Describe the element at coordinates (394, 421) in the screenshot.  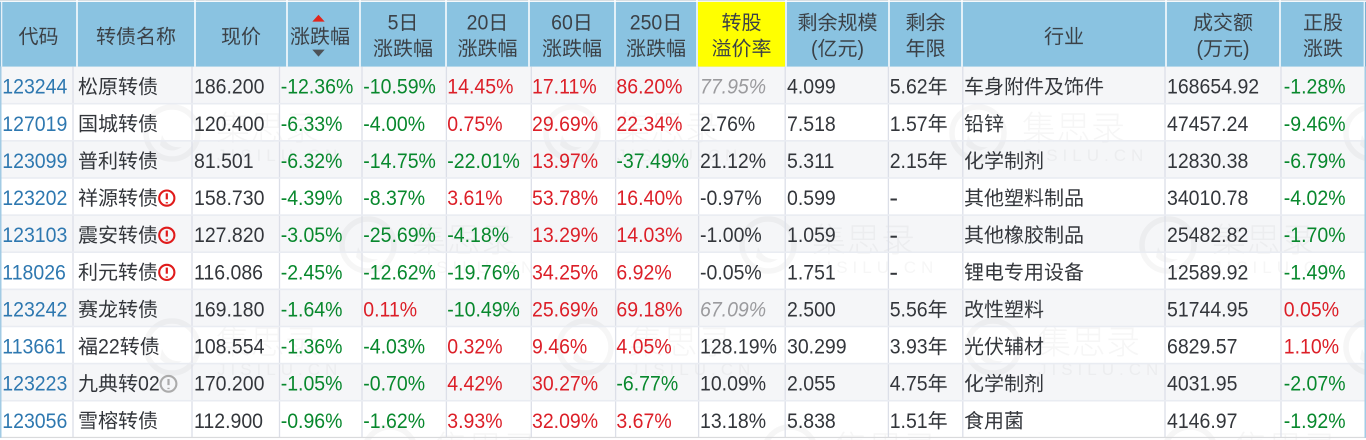
I see `svg-text: -1.62%` at that location.